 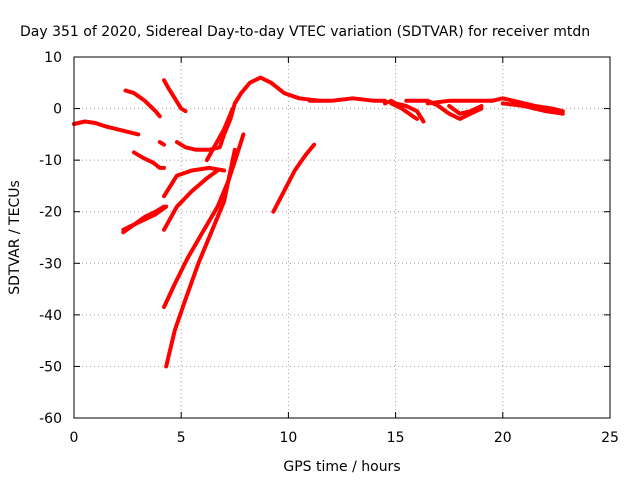 I want to click on series-line-s3, so click(x=175, y=96).